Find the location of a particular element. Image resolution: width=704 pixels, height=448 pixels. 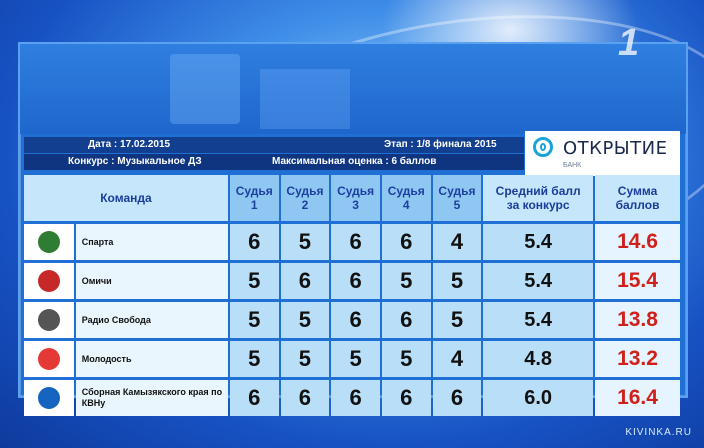

judge-number: 5 is located at coordinates (457, 205).